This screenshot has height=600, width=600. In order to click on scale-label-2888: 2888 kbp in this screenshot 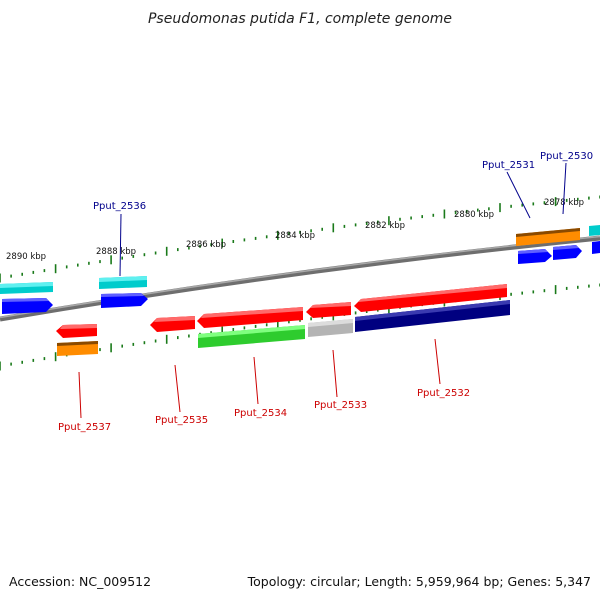, I will do `click(116, 252)`.